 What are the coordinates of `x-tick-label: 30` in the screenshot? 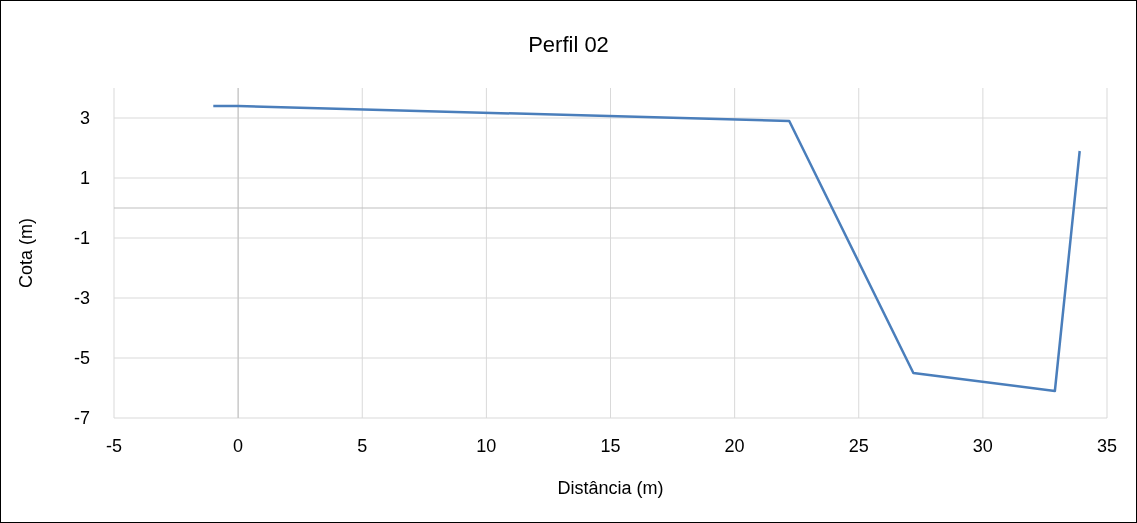 It's located at (982, 446).